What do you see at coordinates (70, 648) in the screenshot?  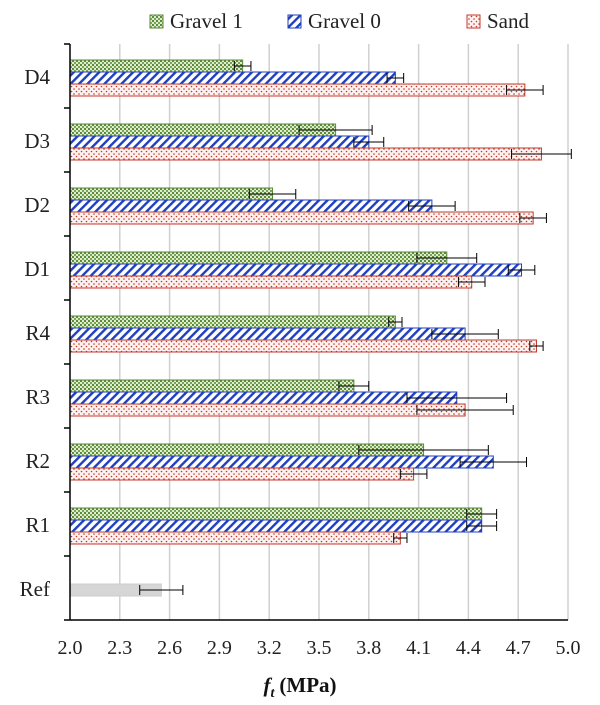 I see `x-tick-label: 2.0` at bounding box center [70, 648].